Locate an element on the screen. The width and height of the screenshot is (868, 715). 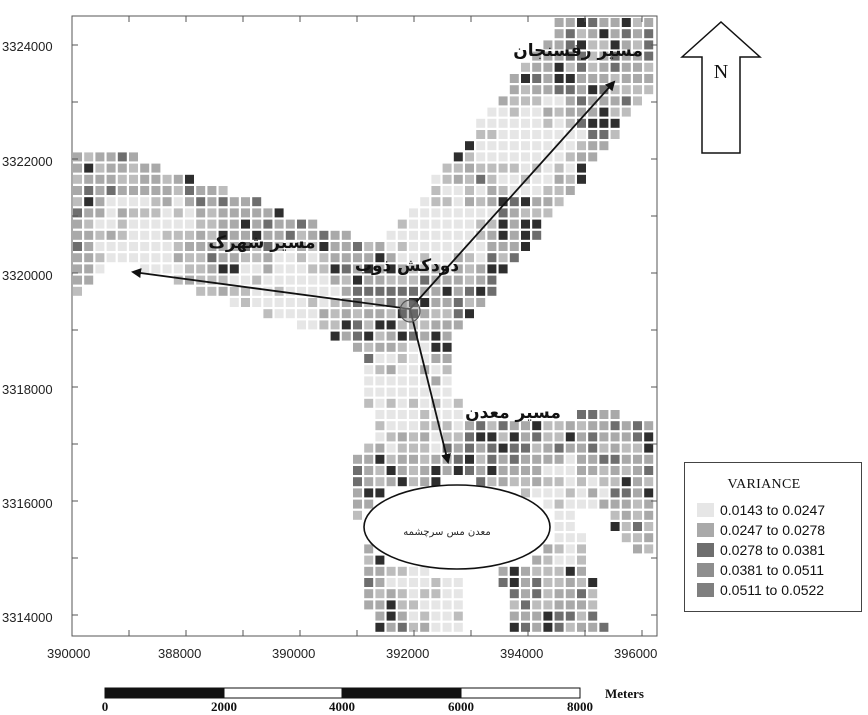
legend-label: 0.0247 to 0.0278 is located at coordinates (773, 530).